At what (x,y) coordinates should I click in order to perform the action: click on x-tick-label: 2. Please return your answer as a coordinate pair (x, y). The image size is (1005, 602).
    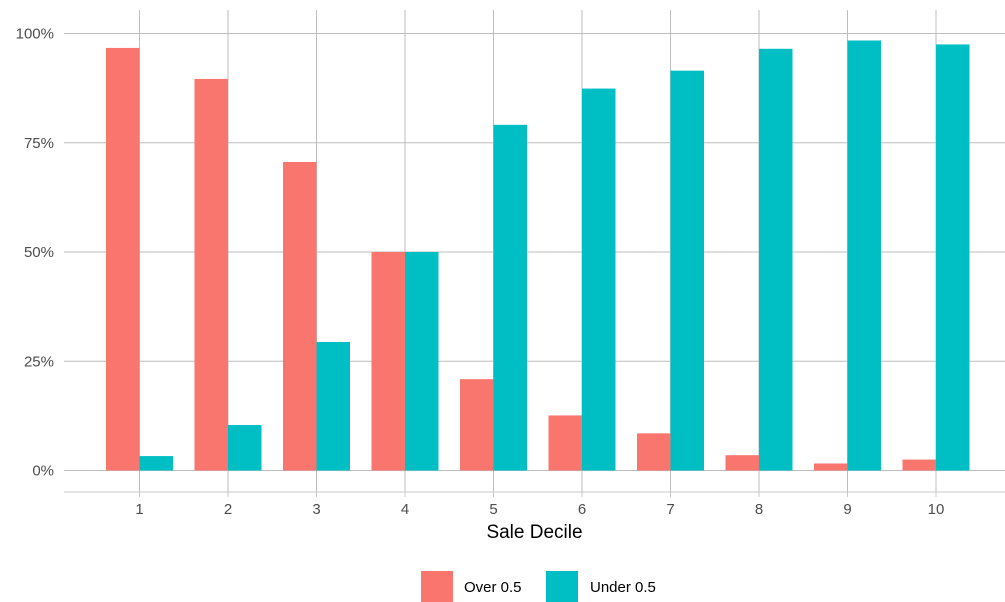
    Looking at the image, I should click on (228, 509).